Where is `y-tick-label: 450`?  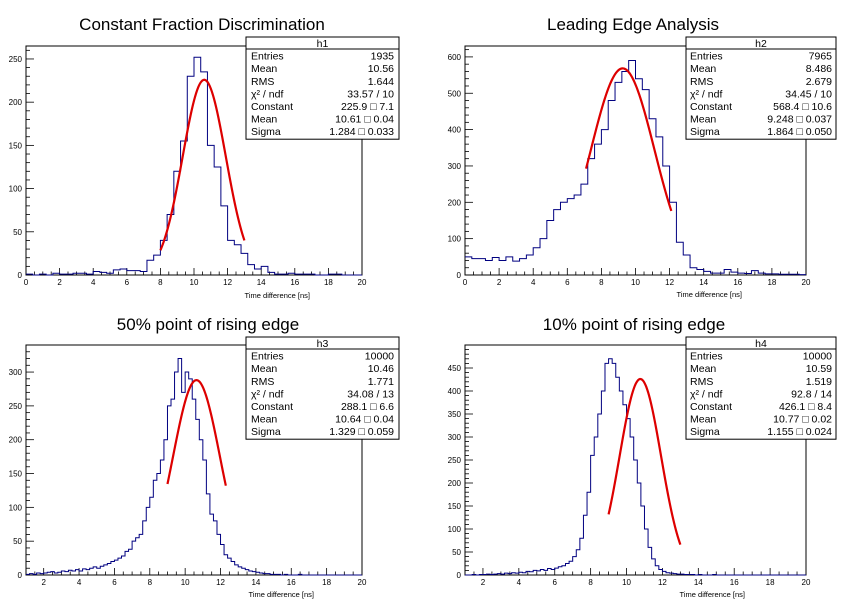
y-tick-label: 450 is located at coordinates (455, 368).